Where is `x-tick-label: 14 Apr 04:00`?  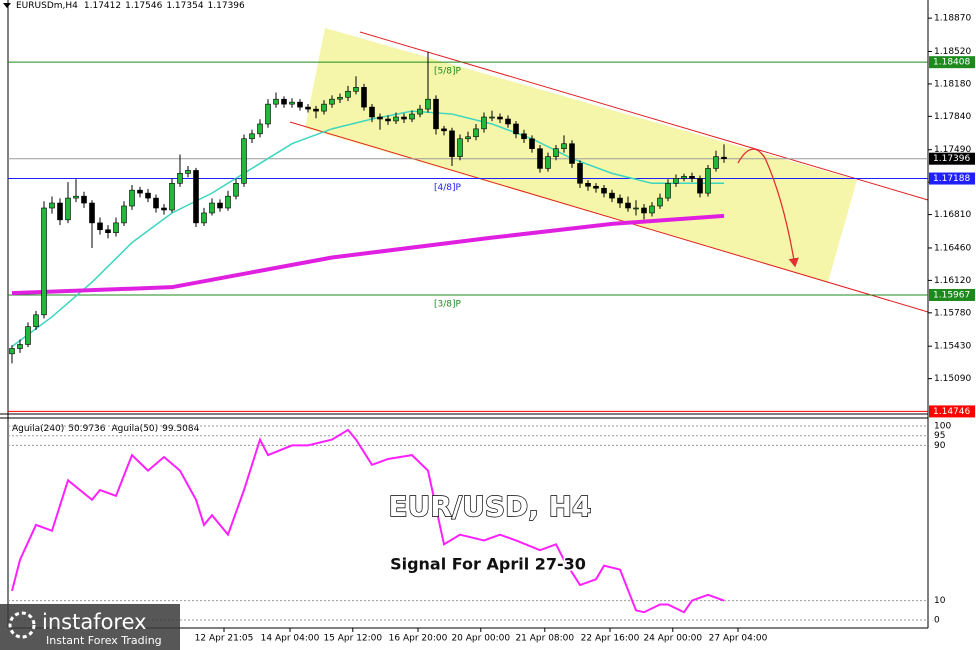 x-tick-label: 14 Apr 04:00 is located at coordinates (290, 639).